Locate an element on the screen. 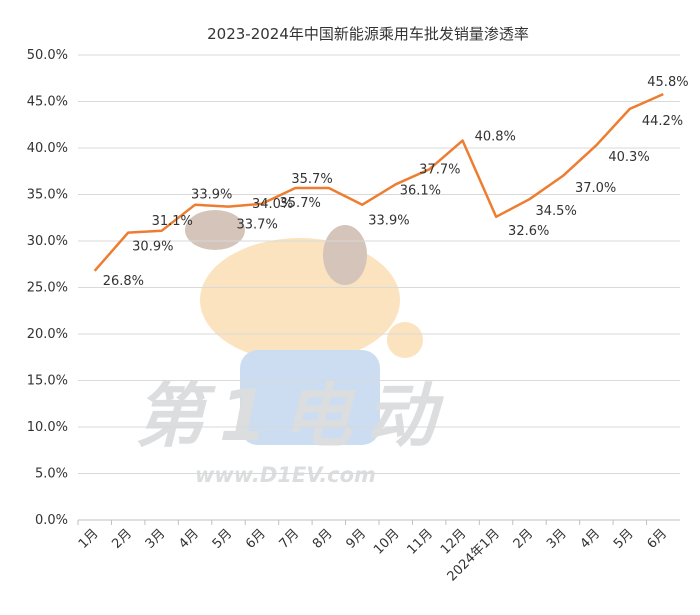 Image resolution: width=700 pixels, height=615 pixels. y-tick-label: 0.0% is located at coordinates (51, 520).